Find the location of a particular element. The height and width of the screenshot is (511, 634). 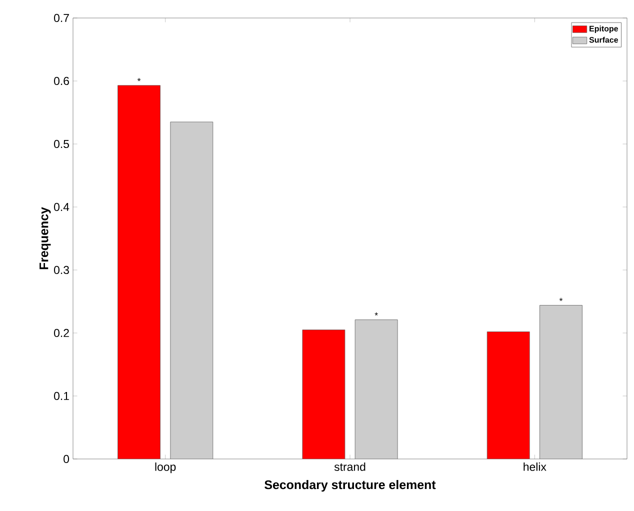

x-tick-label: loop is located at coordinates (165, 468).